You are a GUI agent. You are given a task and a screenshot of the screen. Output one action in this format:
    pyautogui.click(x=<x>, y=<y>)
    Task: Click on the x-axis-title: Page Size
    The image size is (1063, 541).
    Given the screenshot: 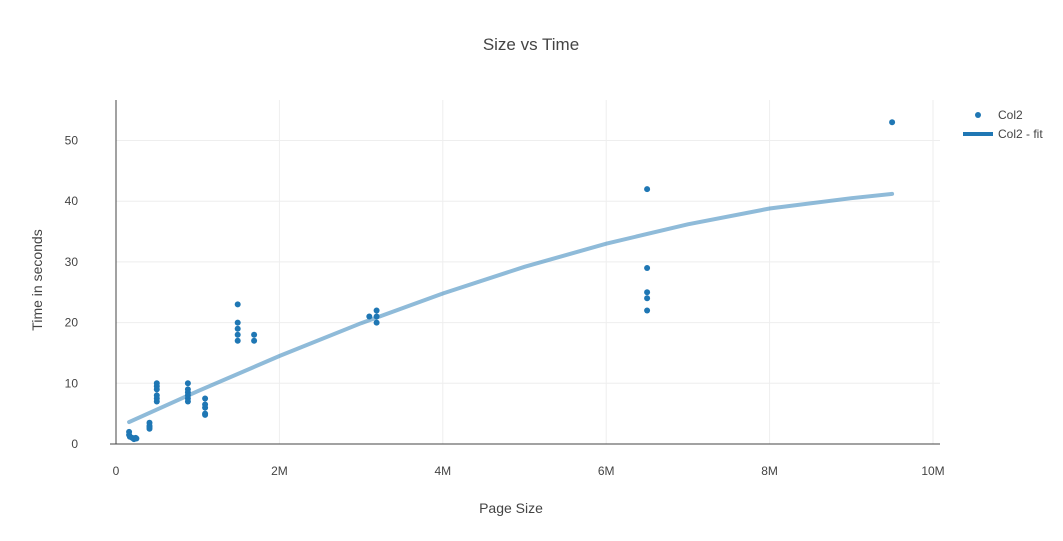 What is the action you would take?
    pyautogui.click(x=511, y=508)
    